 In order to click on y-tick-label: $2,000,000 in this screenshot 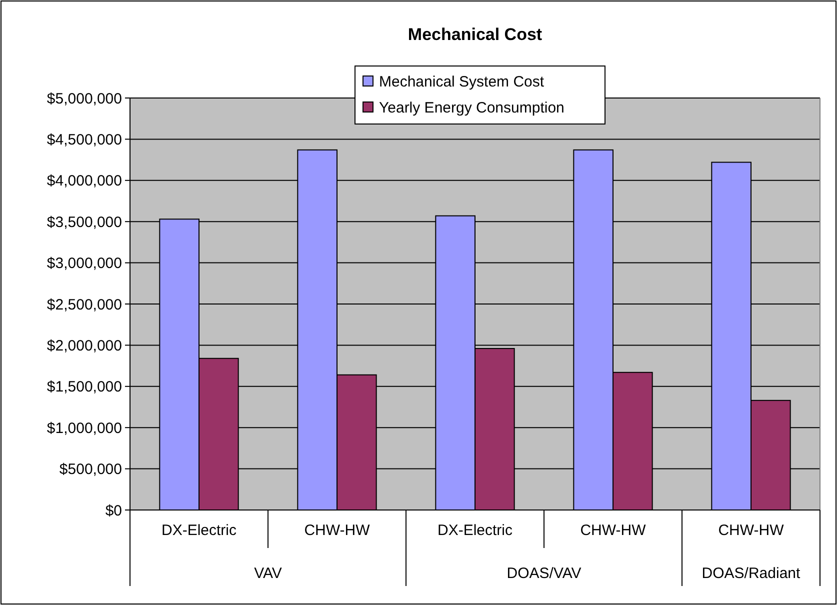, I will do `click(84, 345)`.